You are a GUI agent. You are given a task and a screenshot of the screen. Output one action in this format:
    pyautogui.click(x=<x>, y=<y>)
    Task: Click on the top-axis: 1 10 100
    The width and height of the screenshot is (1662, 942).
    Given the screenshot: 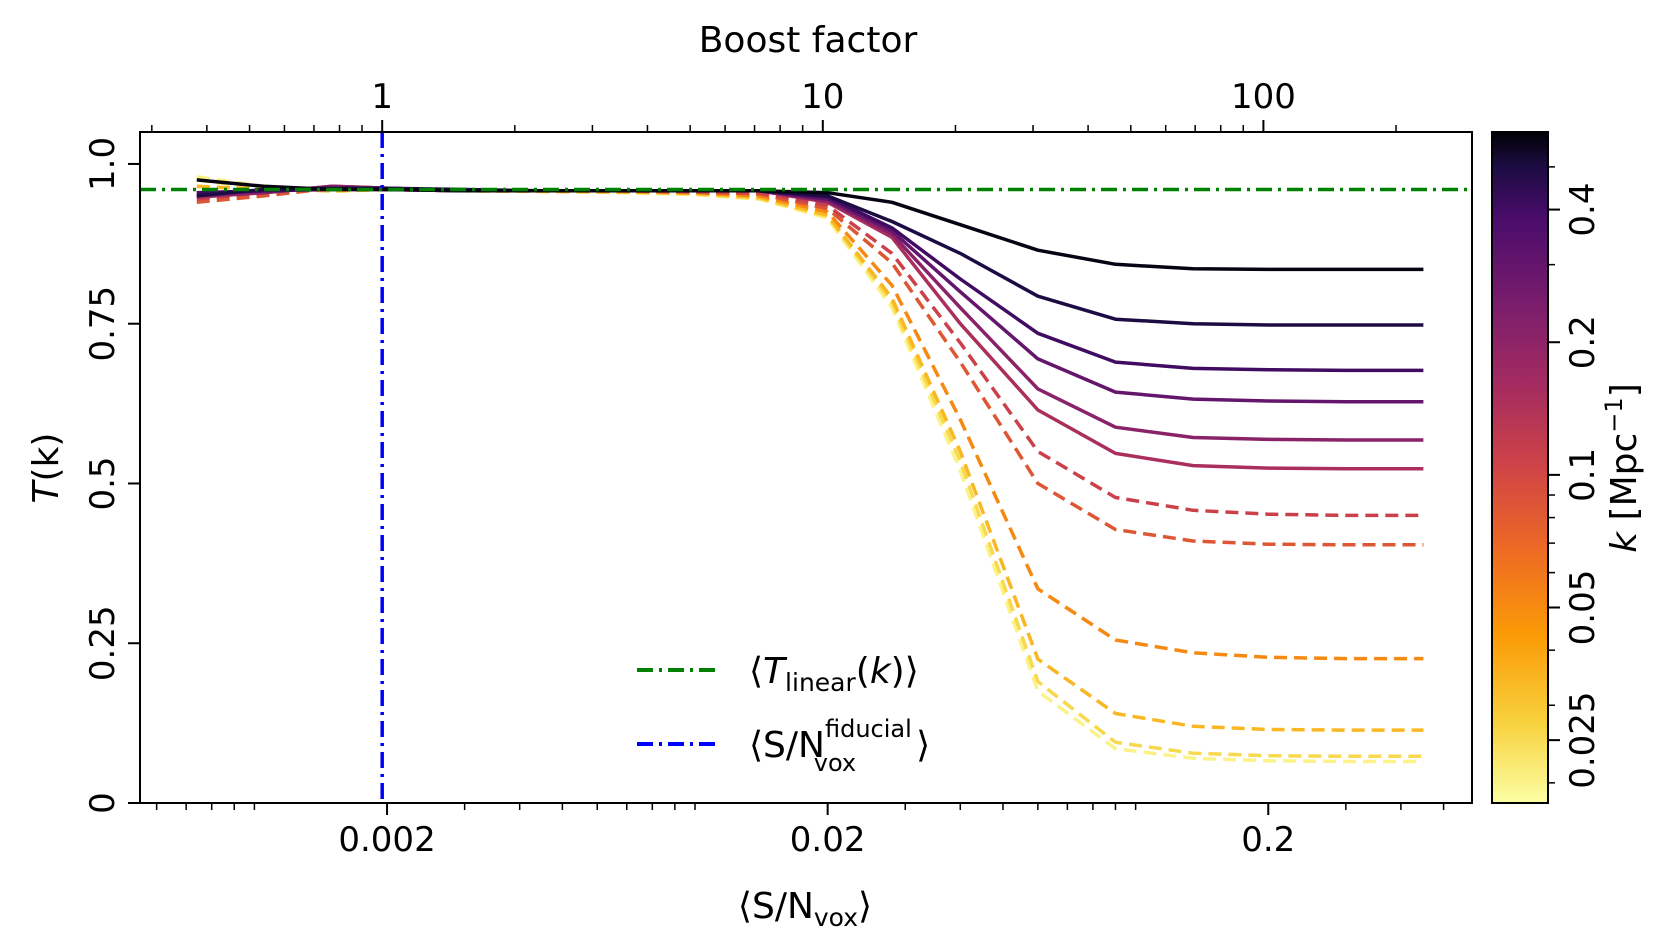 What is the action you would take?
    pyautogui.click(x=774, y=104)
    